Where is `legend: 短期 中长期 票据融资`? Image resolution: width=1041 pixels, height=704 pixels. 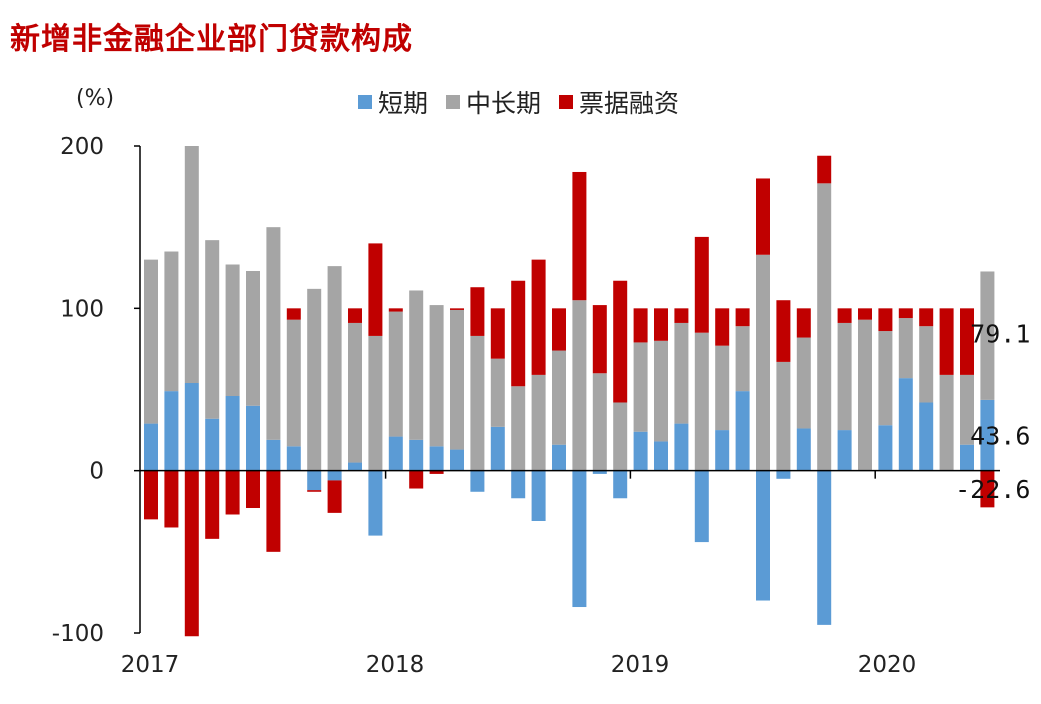
legend: 短期 中长期 票据融资 is located at coordinates (527, 102).